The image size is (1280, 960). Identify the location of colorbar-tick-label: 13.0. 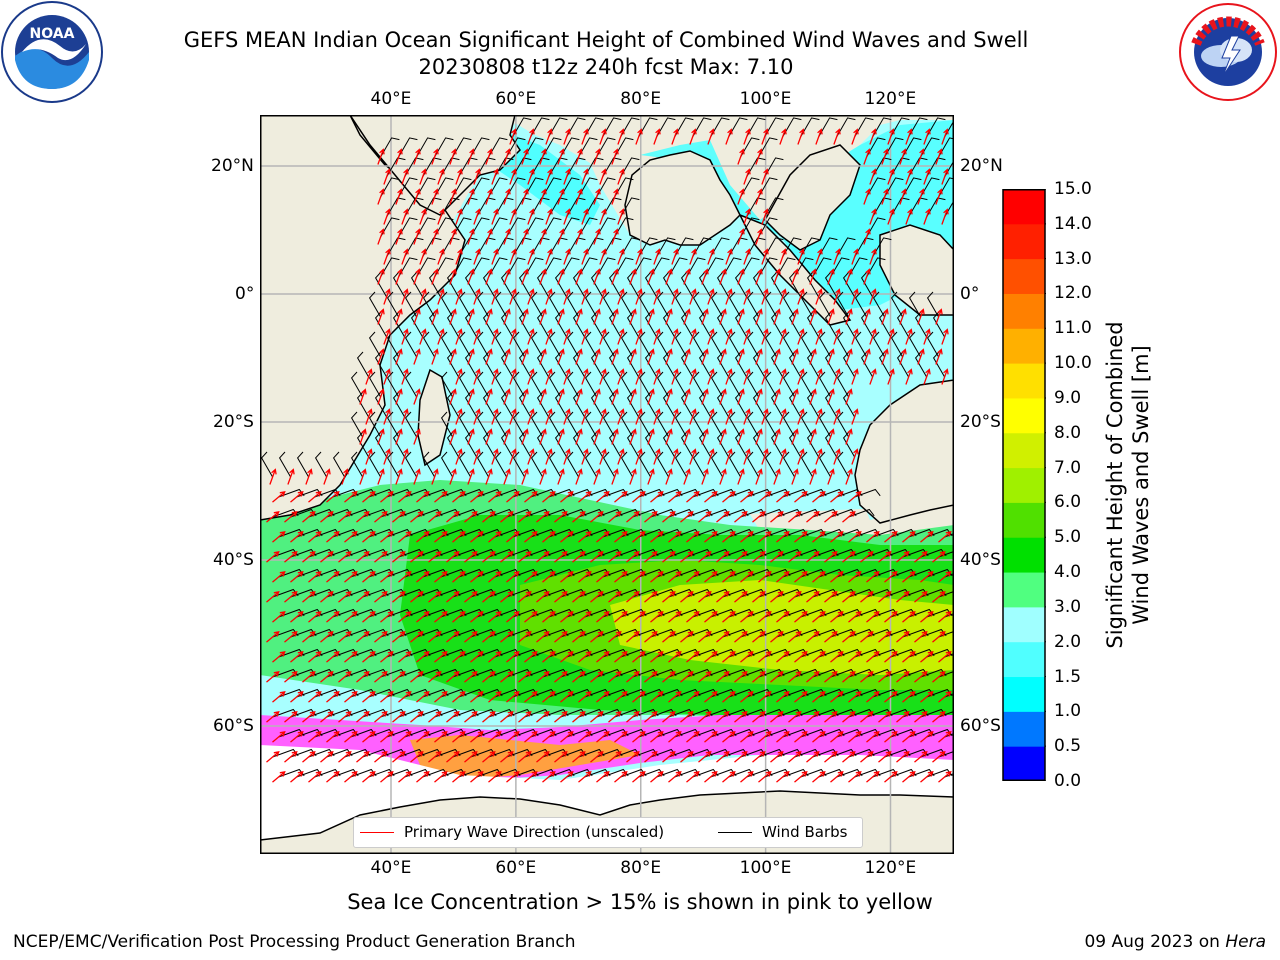
(1073, 258).